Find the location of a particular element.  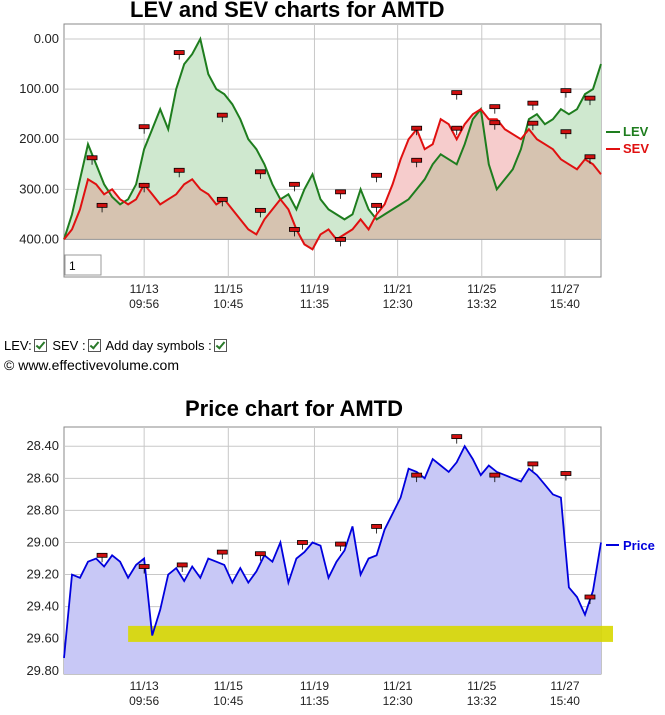

y-tick-label: 29.40 is located at coordinates (42, 606).